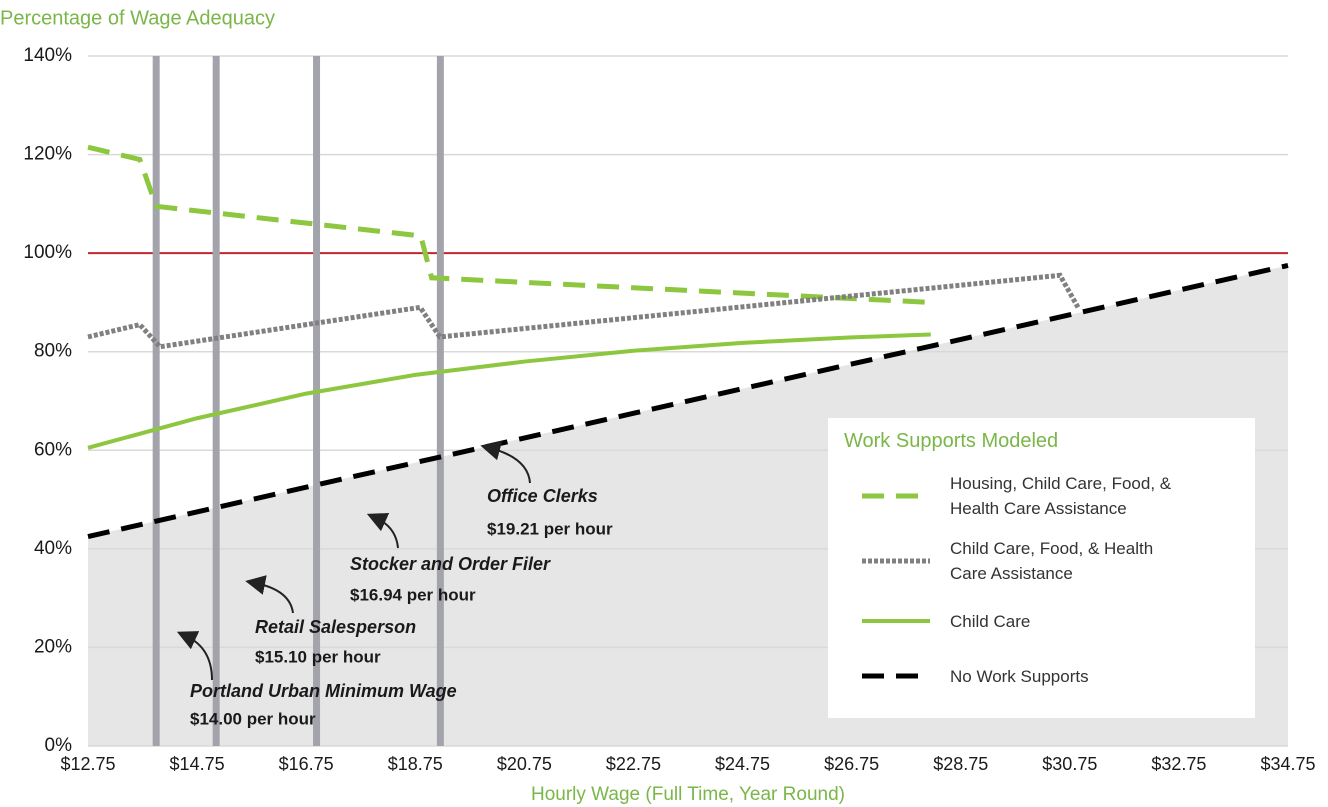  Describe the element at coordinates (253, 718) in the screenshot. I see `annotation-wage: $14.00 per hour` at that location.